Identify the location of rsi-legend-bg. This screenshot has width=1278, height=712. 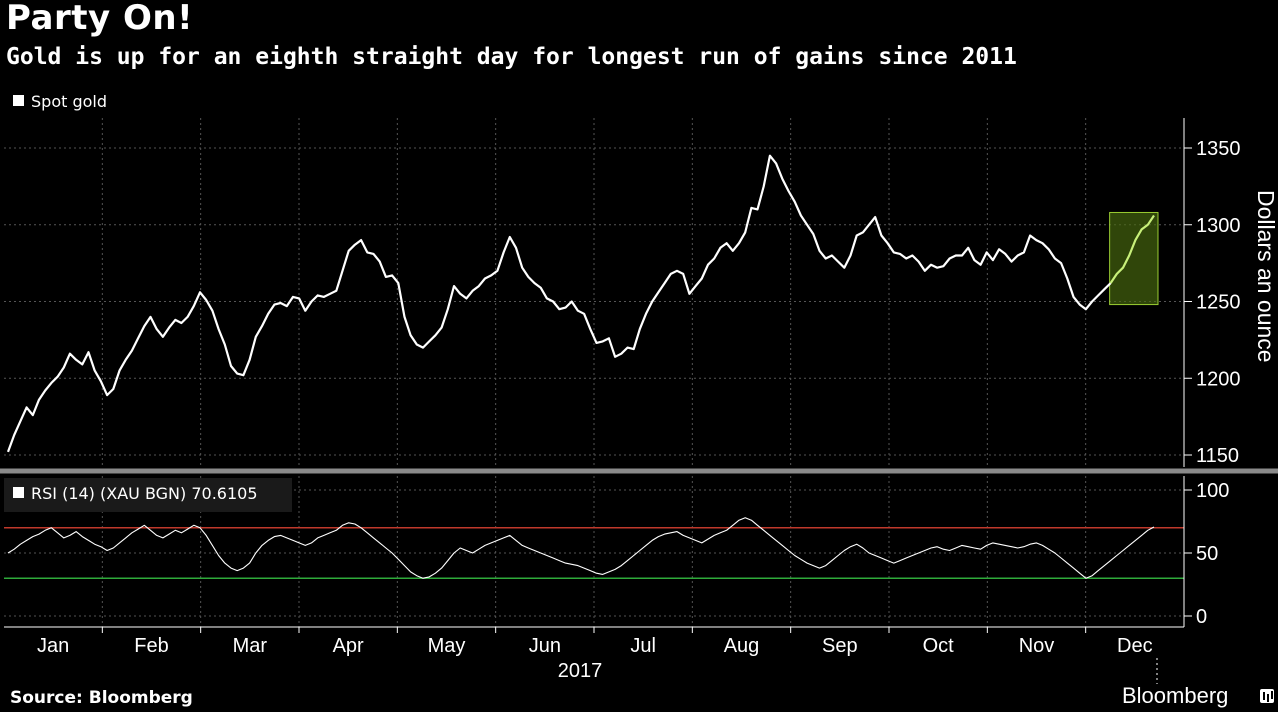
(148, 495).